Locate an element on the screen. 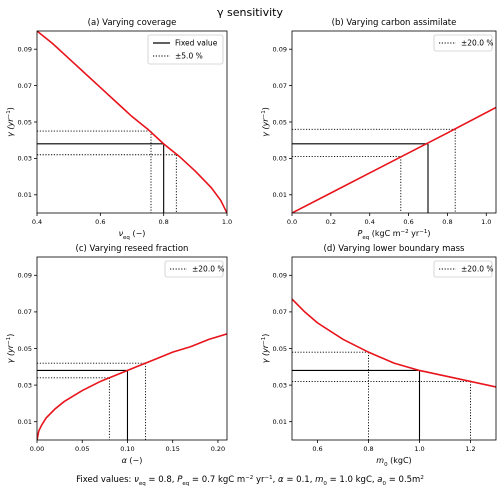 The image size is (500, 501). x-axis-label: m0 (kgC) is located at coordinates (393, 462).